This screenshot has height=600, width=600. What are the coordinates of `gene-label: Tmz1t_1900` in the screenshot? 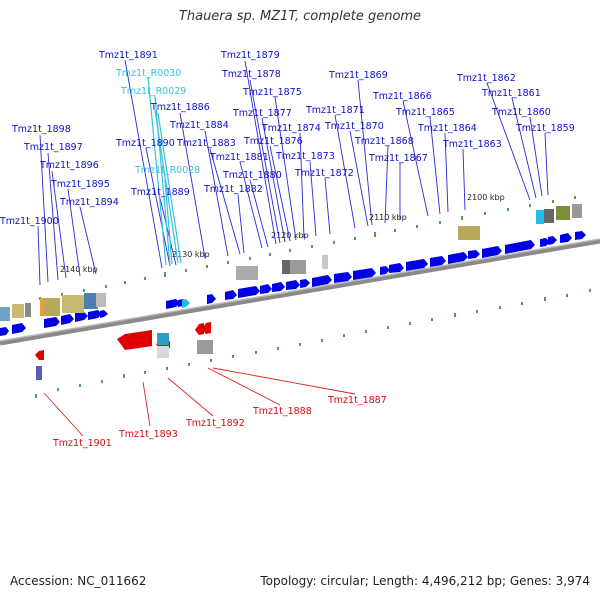 It's located at (29, 221).